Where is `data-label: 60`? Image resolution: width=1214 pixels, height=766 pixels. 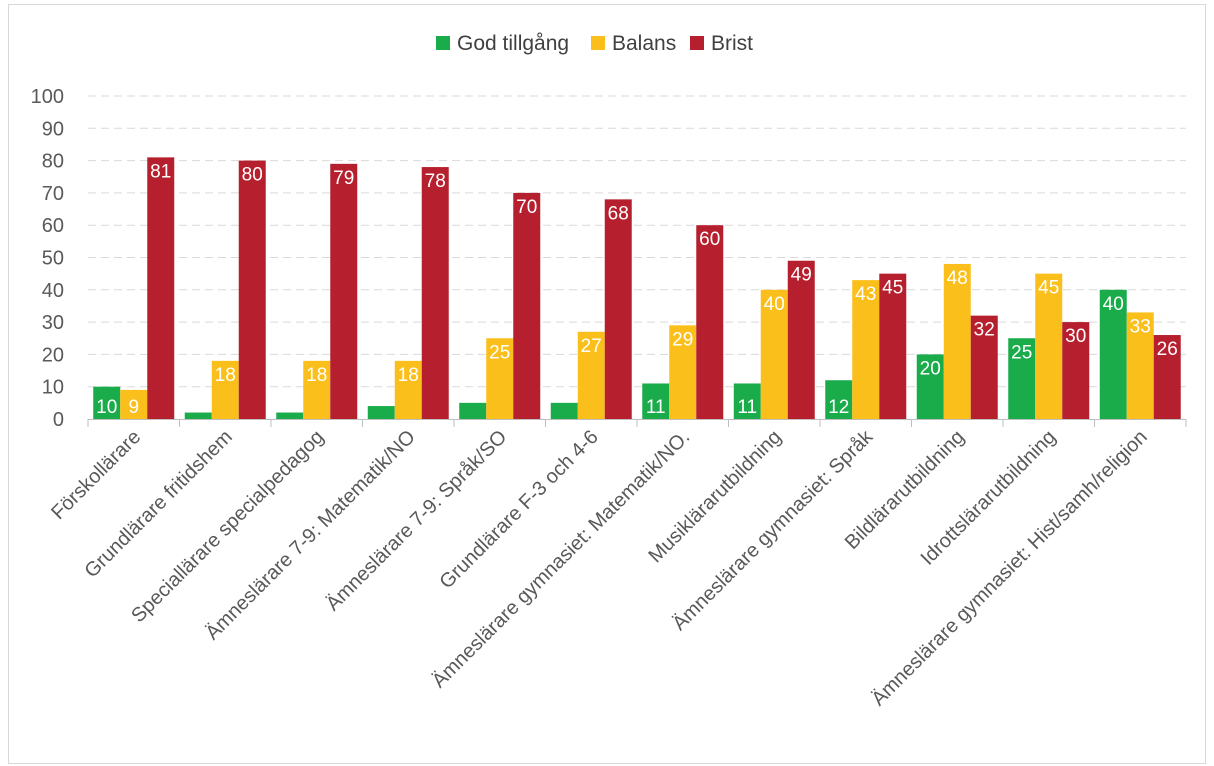 data-label: 60 is located at coordinates (709, 239).